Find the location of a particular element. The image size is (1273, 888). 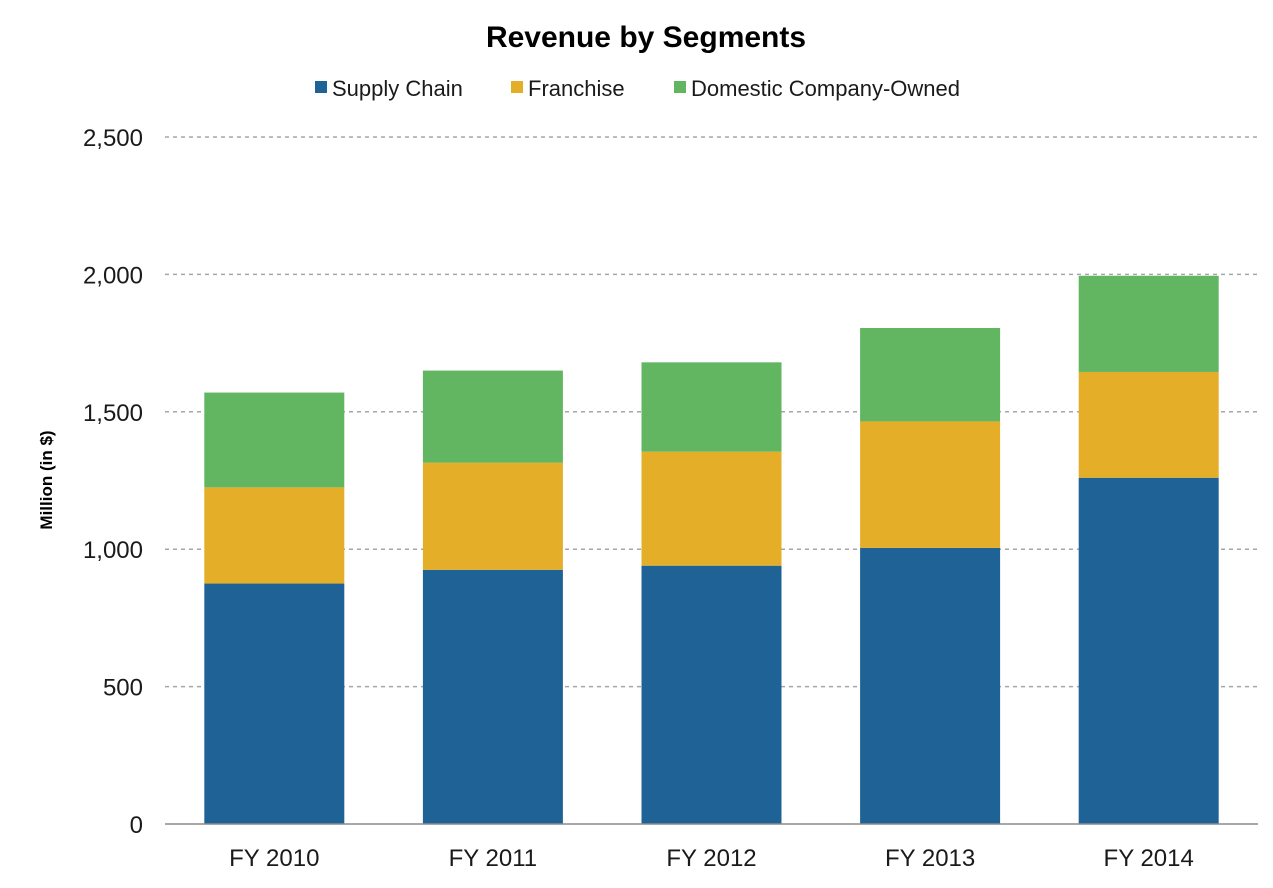

chart-title: Revenue by Segments is located at coordinates (646, 37).